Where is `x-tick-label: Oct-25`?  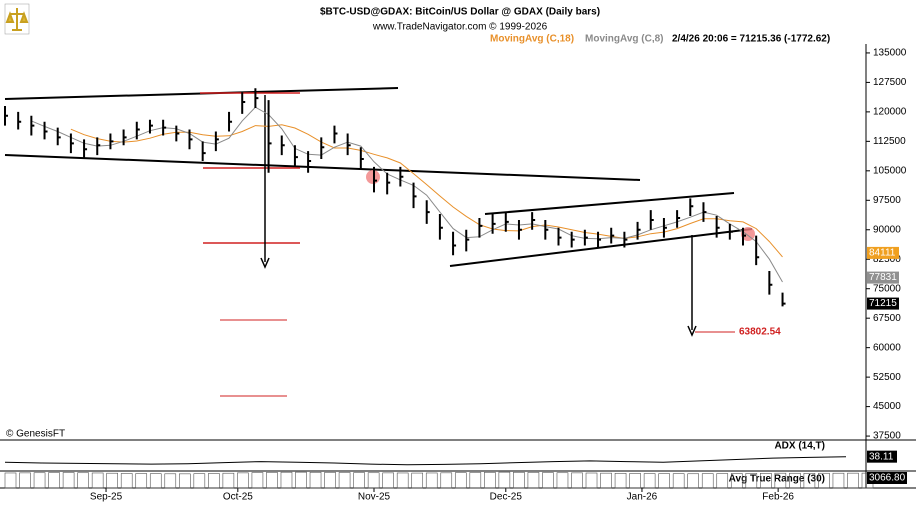
x-tick-label: Oct-25 is located at coordinates (238, 497).